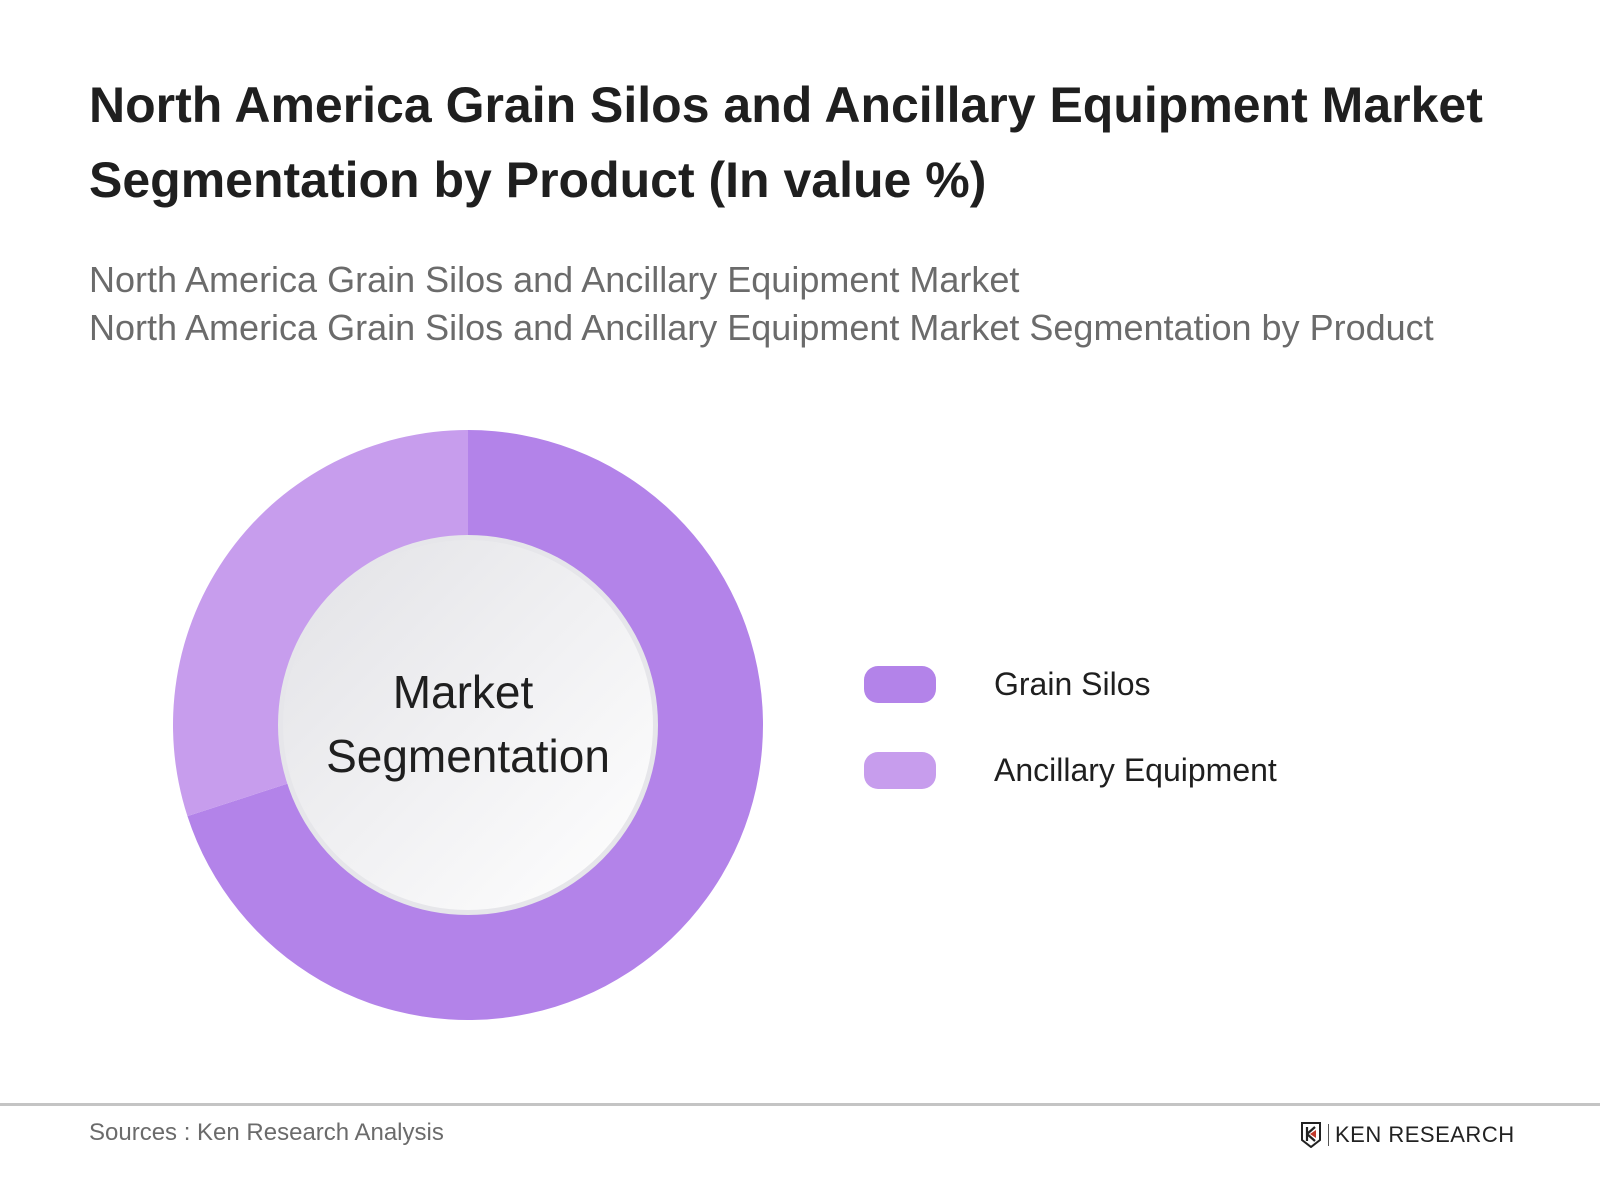 The width and height of the screenshot is (1600, 1200). I want to click on legend-item-grain-silos: Grain Silos, so click(1007, 684).